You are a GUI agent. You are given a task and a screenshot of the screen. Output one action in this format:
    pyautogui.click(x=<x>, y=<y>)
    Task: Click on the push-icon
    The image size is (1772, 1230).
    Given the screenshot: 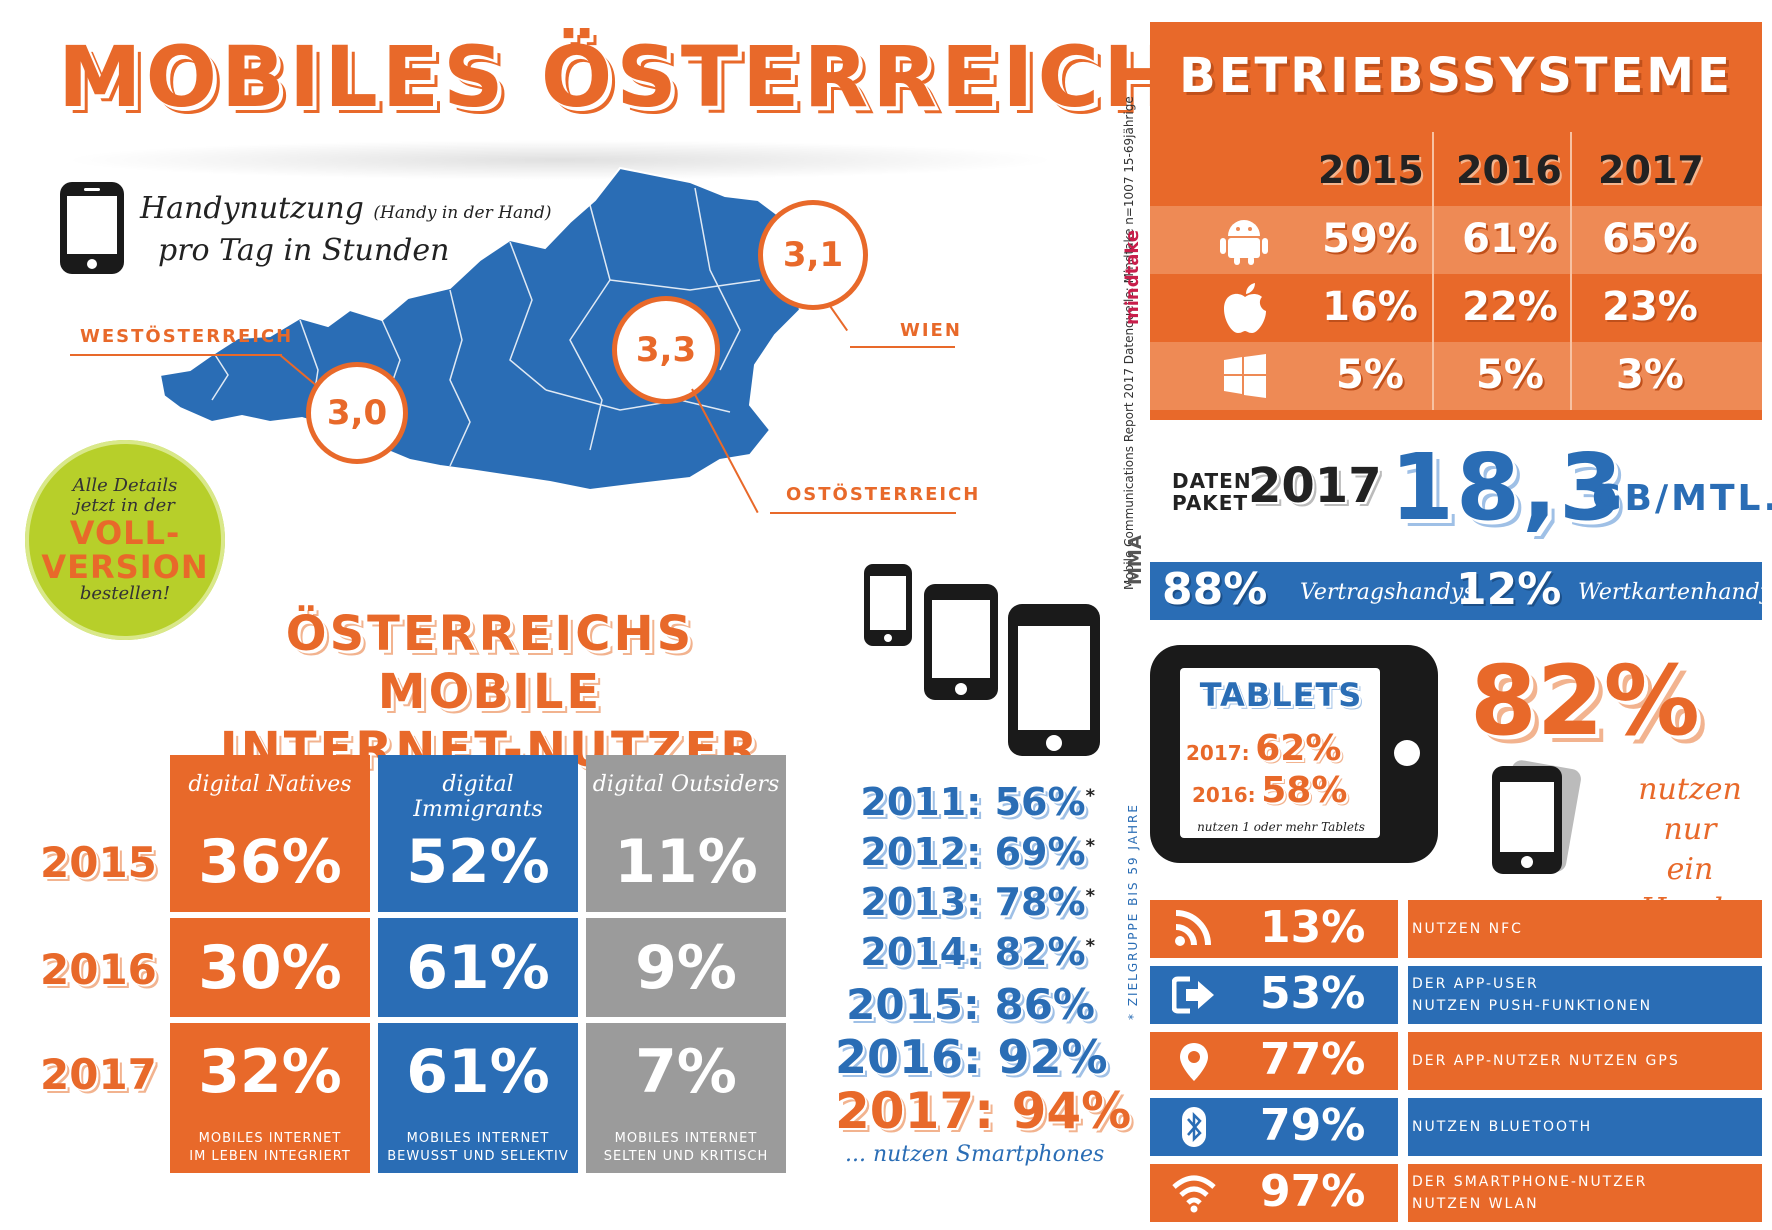 What is the action you would take?
    pyautogui.click(x=1193, y=995)
    